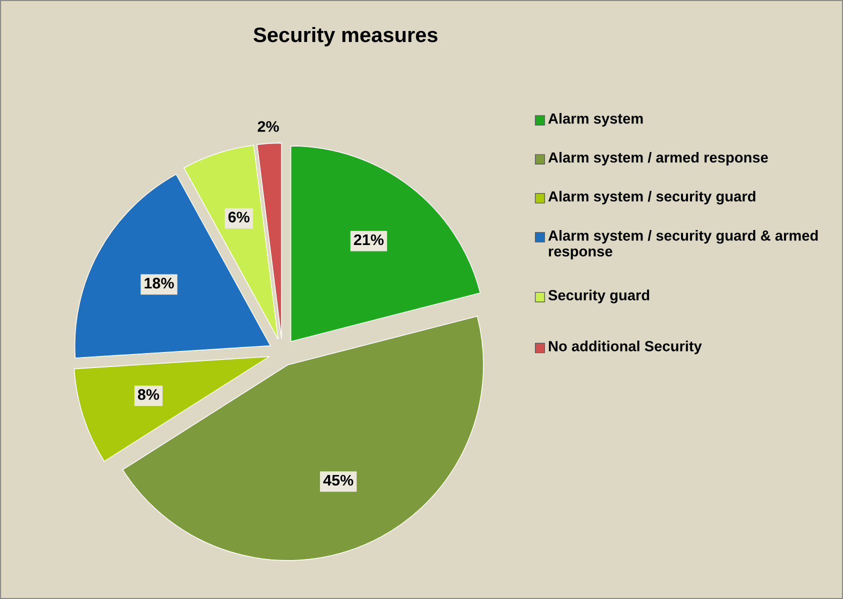 This screenshot has width=843, height=599. What do you see at coordinates (595, 120) in the screenshot?
I see `legend-label: Alarm system` at bounding box center [595, 120].